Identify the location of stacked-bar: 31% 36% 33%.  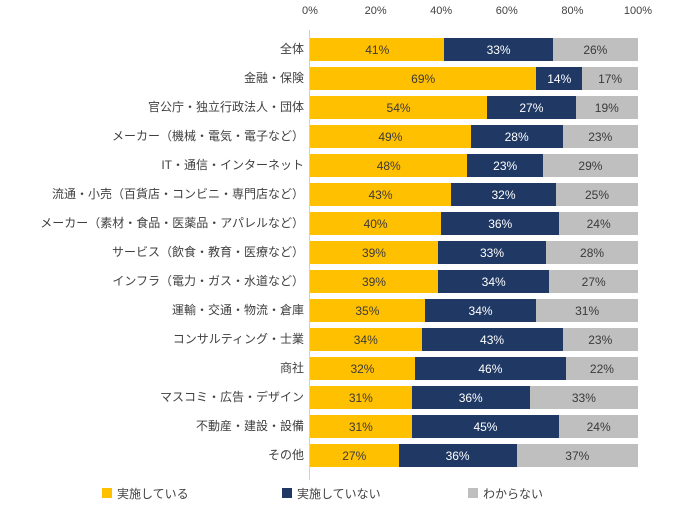
(474, 397).